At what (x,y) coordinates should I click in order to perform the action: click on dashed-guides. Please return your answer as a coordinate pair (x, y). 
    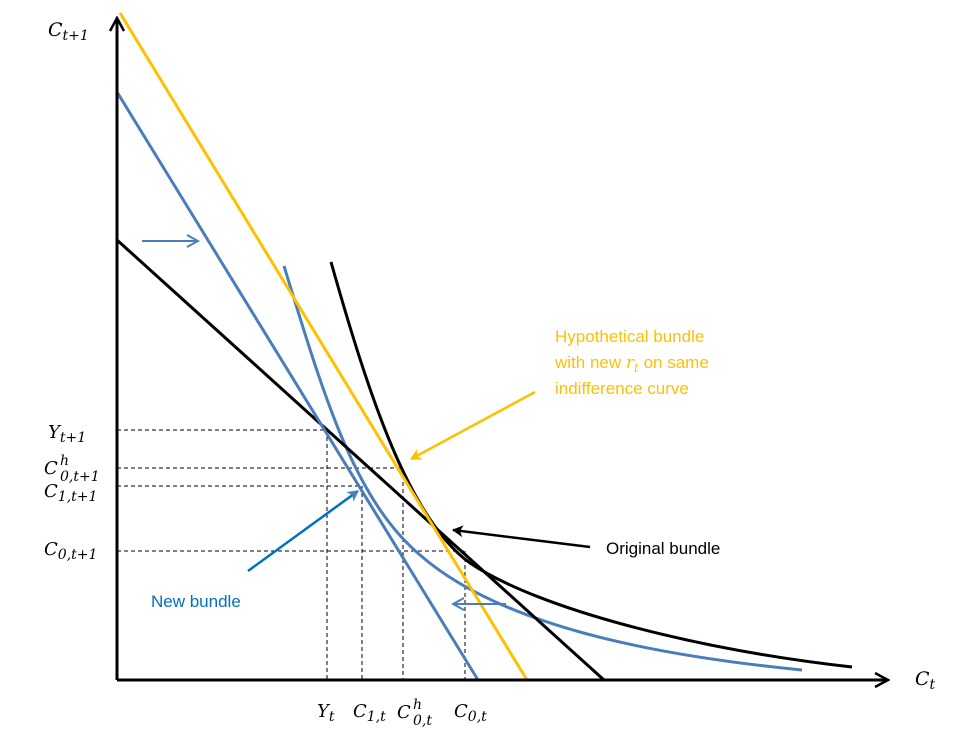
    Looking at the image, I should click on (291, 554).